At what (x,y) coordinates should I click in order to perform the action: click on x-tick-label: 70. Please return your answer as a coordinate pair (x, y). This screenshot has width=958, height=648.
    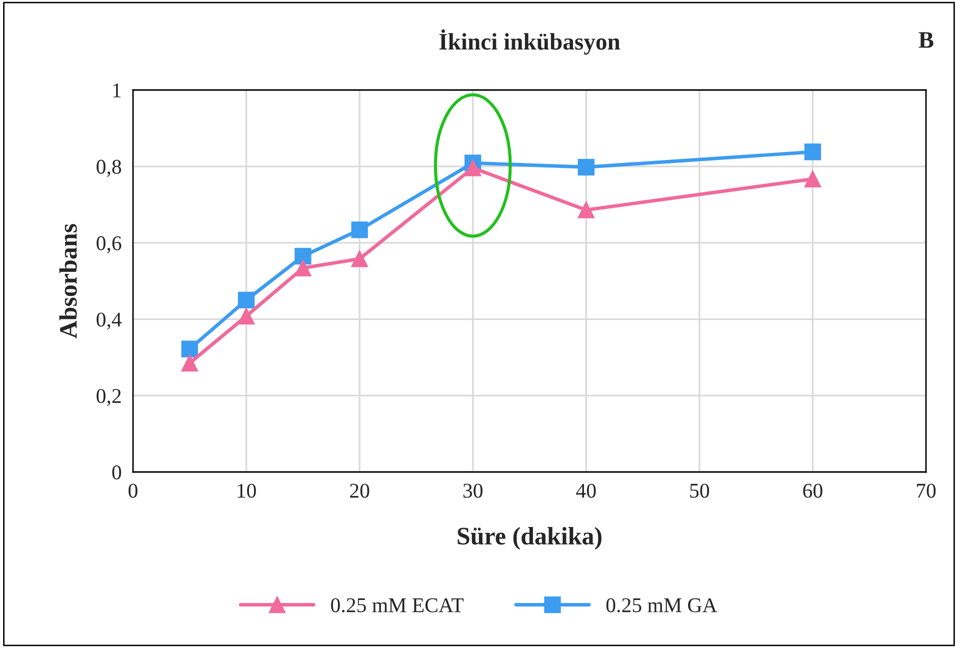
    Looking at the image, I should click on (926, 491).